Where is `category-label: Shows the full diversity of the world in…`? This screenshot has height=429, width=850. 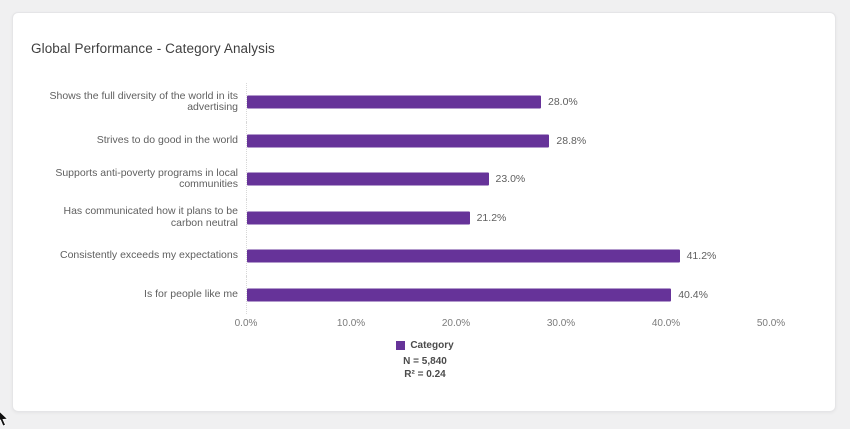
category-label: Shows the full diversity of the world in… is located at coordinates (144, 101).